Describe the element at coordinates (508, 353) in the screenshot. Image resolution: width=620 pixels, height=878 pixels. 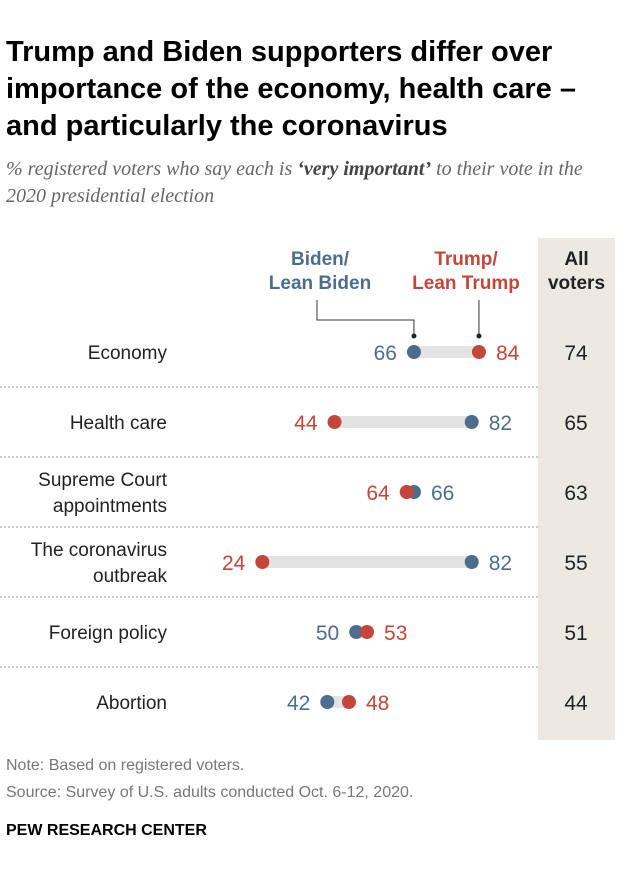
I see `data-label-trump: 84` at that location.